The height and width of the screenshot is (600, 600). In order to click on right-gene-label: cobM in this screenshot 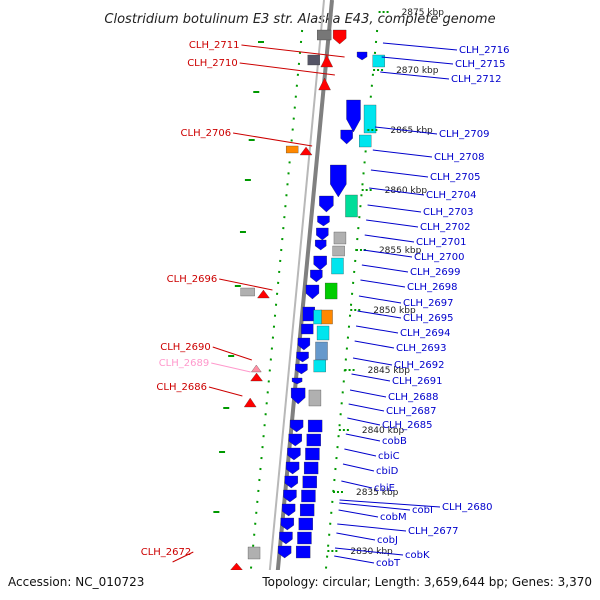, I will do `click(393, 517)`.